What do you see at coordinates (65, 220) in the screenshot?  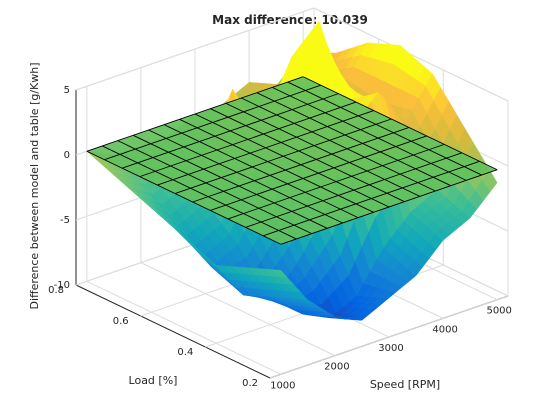 I see `z-tick-label: -5` at bounding box center [65, 220].